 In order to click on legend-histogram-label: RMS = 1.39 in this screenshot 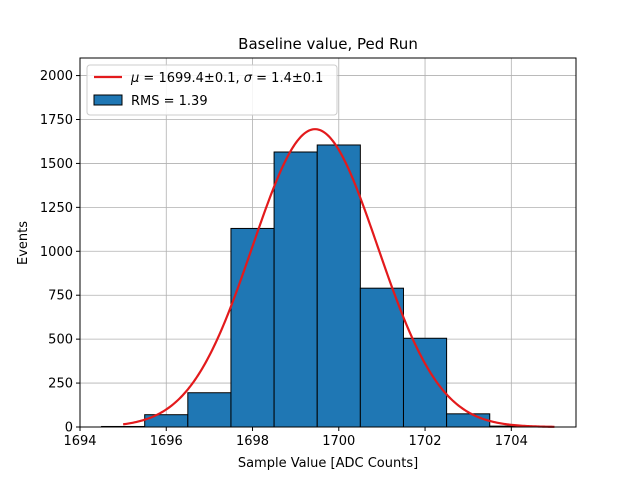, I will do `click(169, 101)`.